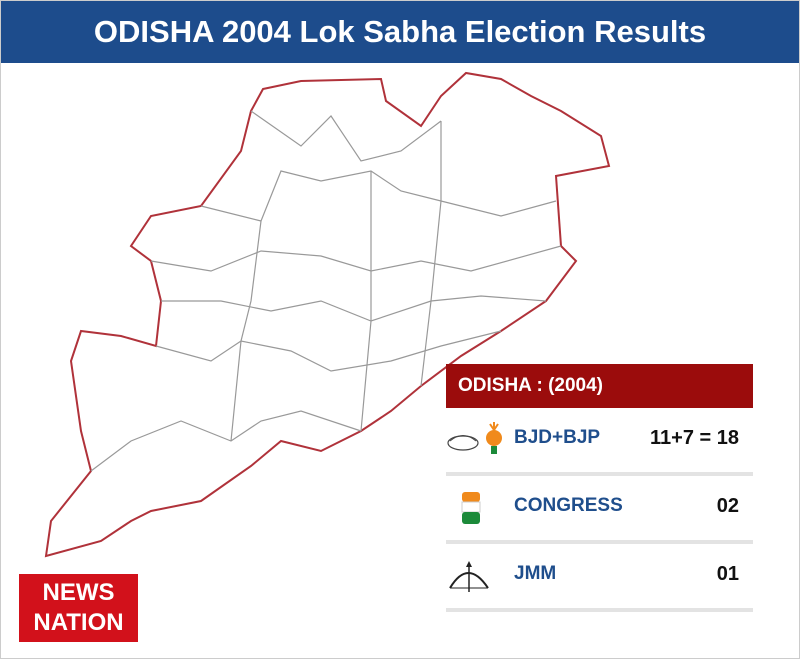 This screenshot has height=659, width=800. Describe the element at coordinates (78, 622) in the screenshot. I see `logo-line: NATION` at that location.